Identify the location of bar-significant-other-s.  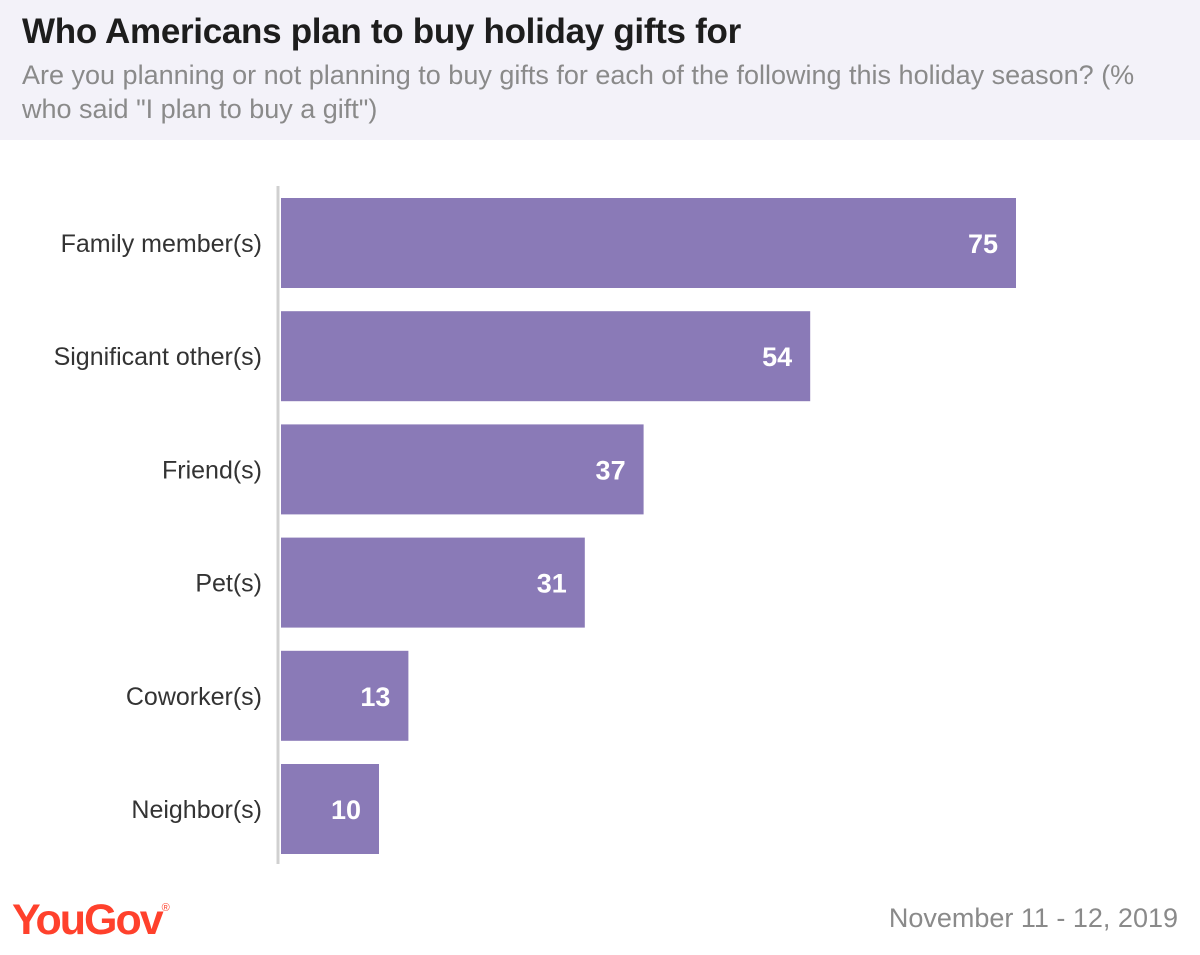
(546, 356).